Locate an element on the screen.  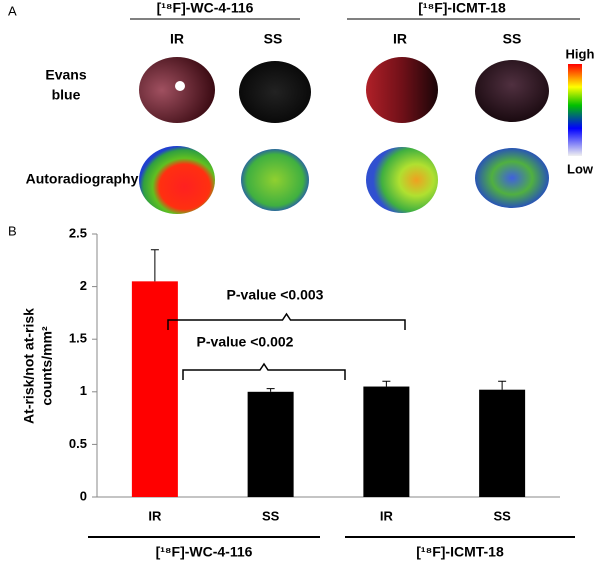
annotation: P-value <0.003 is located at coordinates (275, 295).